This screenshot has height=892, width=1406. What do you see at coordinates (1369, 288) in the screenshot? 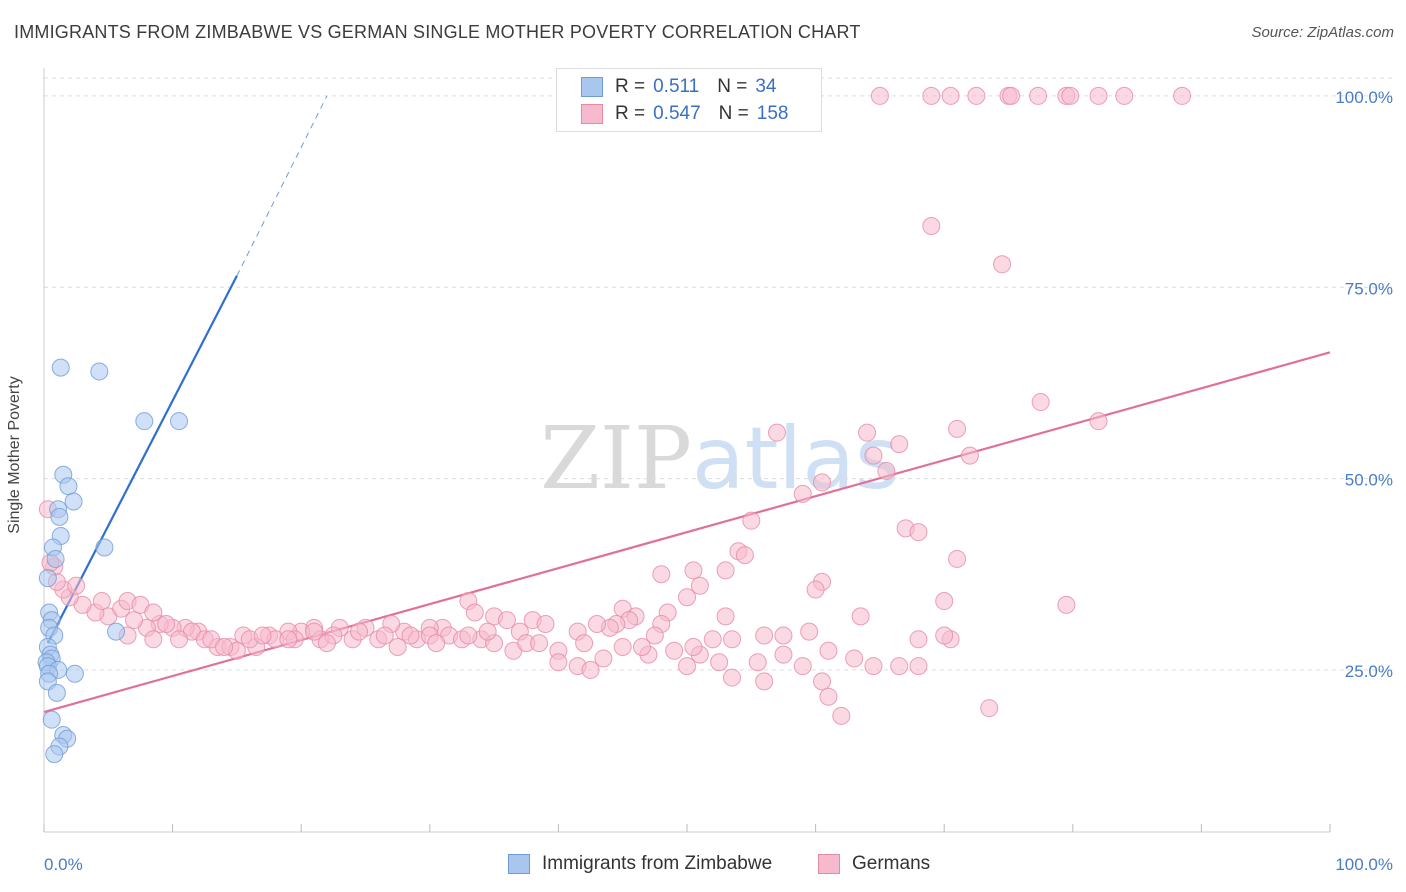
I see `y-tick-label: 75.0%` at bounding box center [1369, 288].